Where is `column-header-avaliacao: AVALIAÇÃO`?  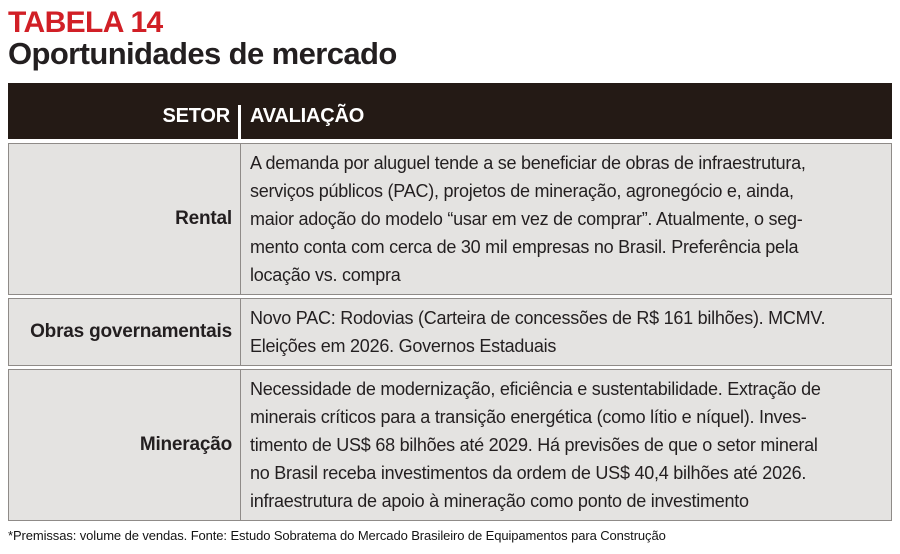 column-header-avaliacao: AVALIAÇÃO is located at coordinates (307, 116).